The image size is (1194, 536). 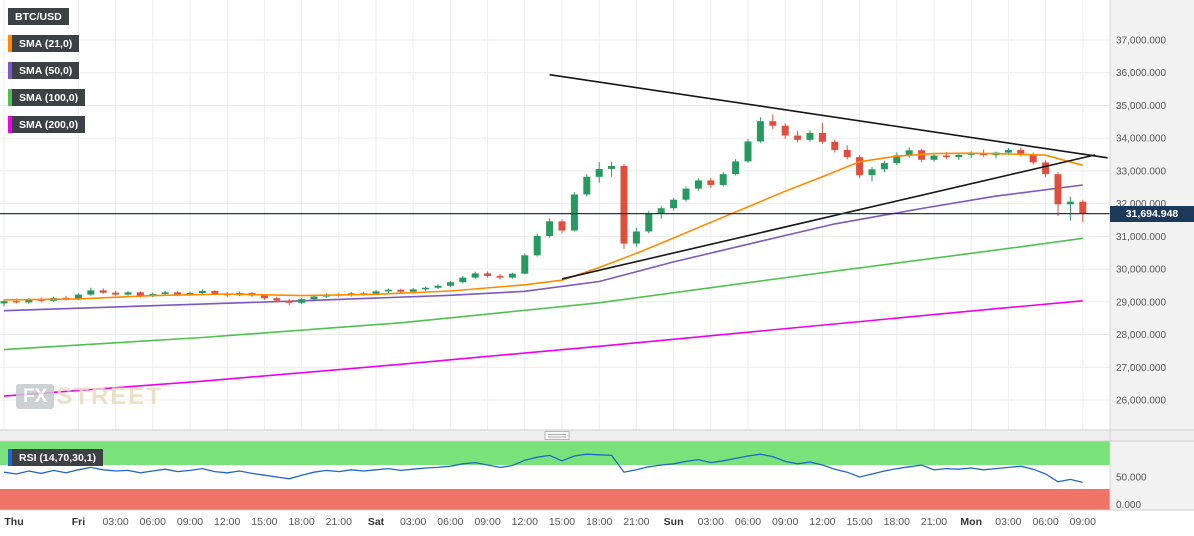 What do you see at coordinates (1131, 478) in the screenshot?
I see `rsi-axis-label: 50.000` at bounding box center [1131, 478].